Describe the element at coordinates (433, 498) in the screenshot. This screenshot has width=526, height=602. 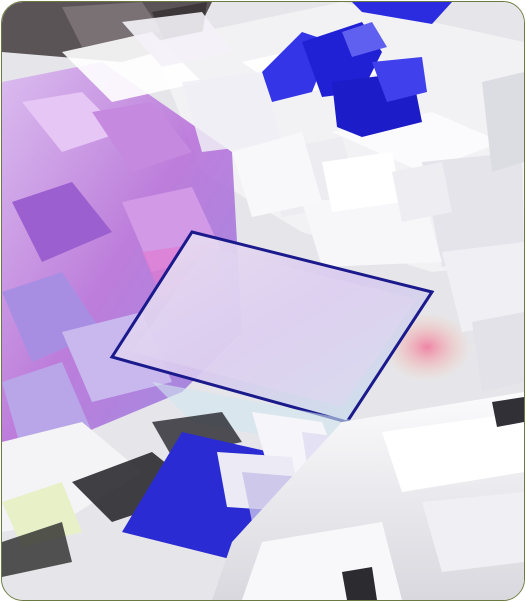
I see `dark-cubes-bottom` at that location.